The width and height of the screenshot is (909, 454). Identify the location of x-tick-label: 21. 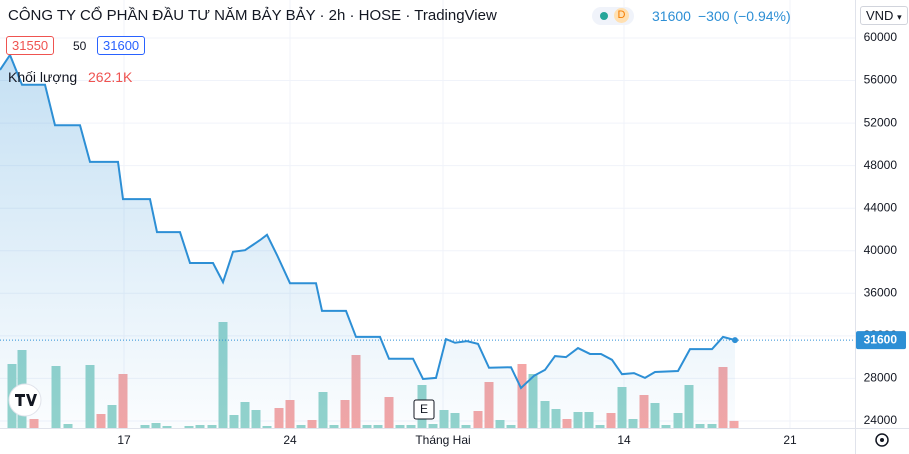
(790, 440).